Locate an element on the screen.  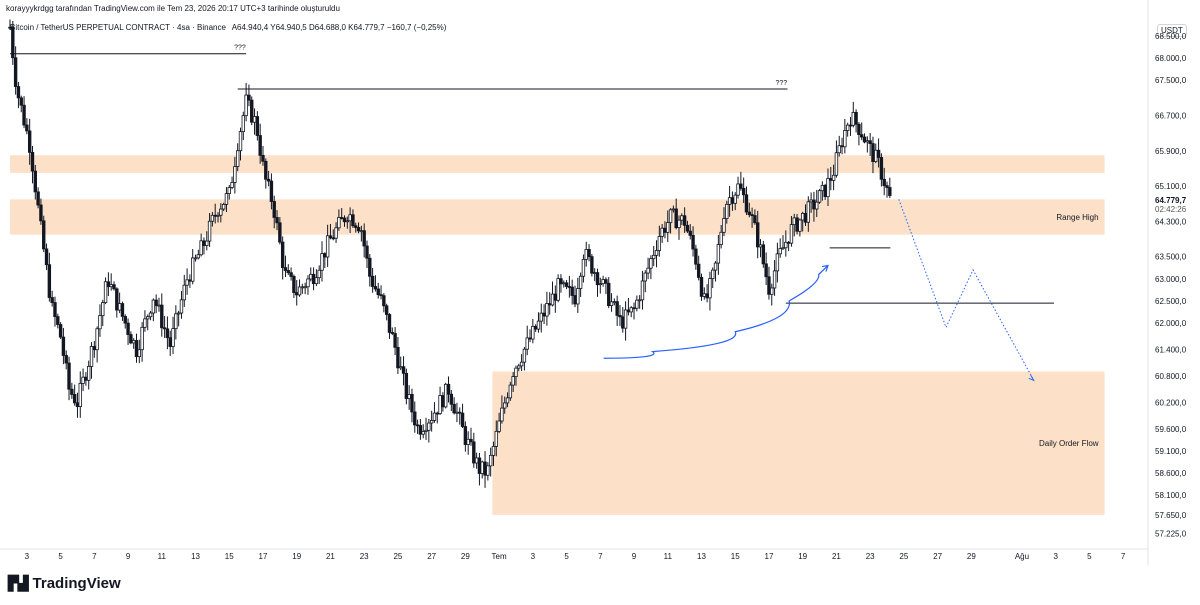
price-tick-label: 60.800,0 is located at coordinates (1171, 376).